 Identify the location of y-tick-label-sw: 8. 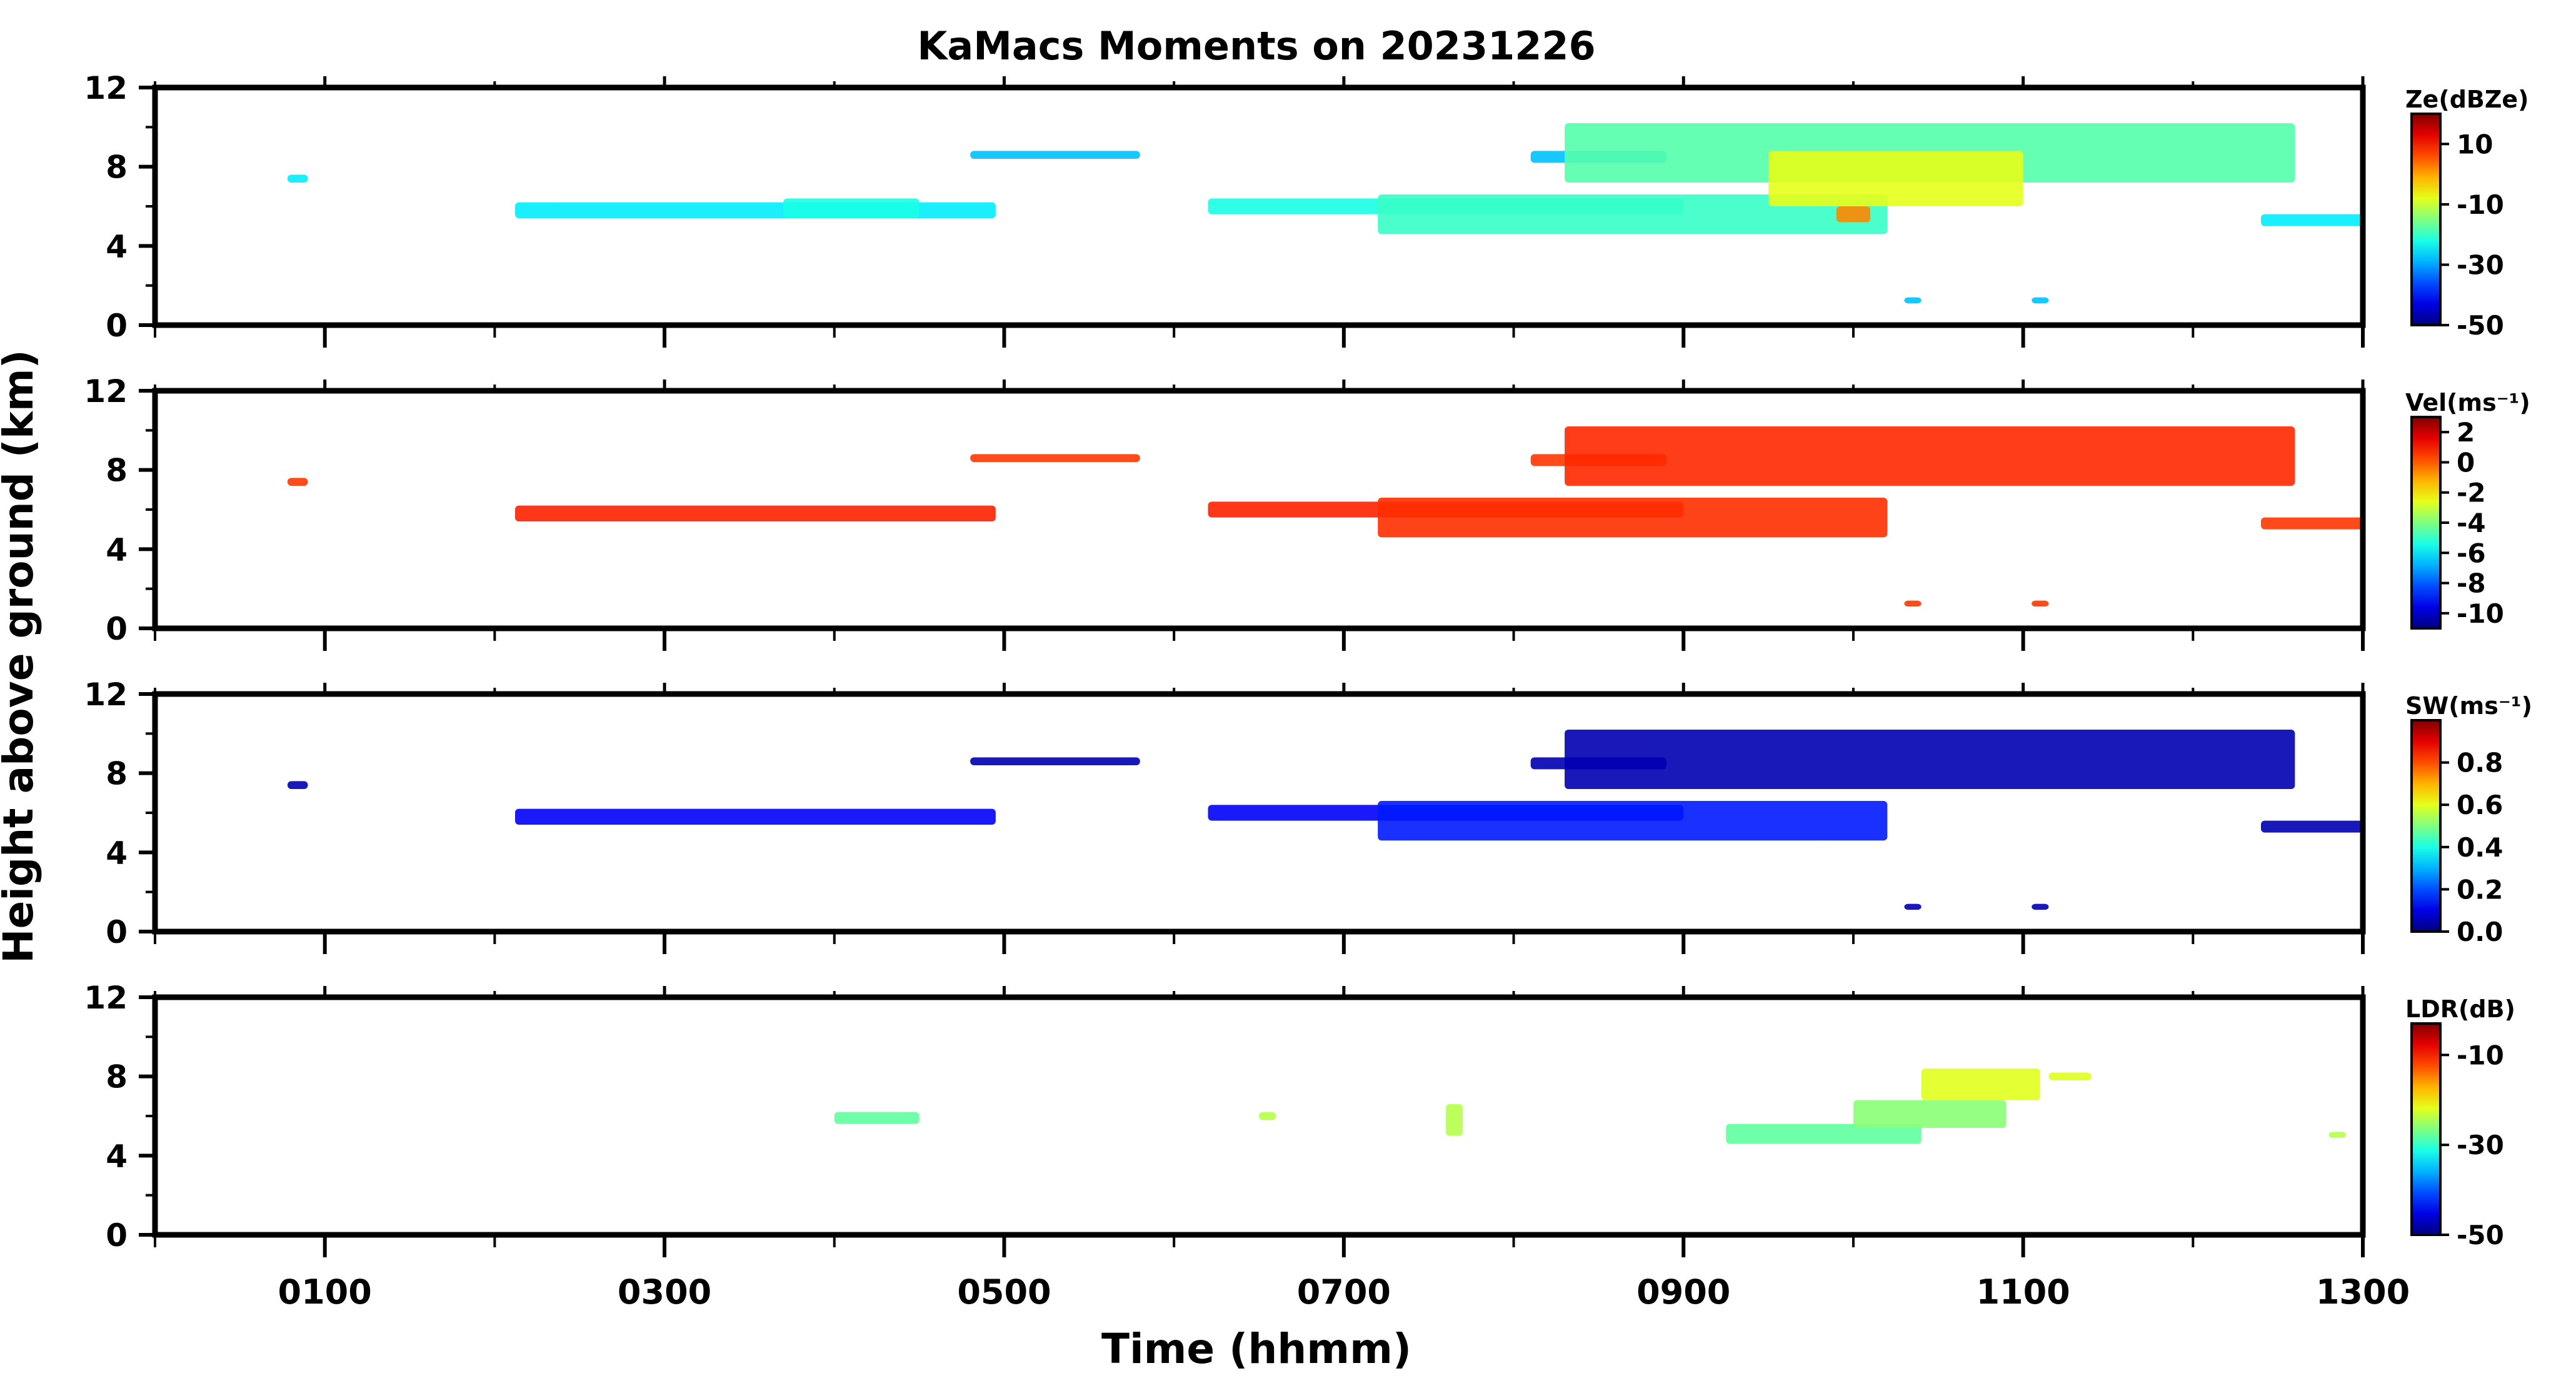
(117, 774).